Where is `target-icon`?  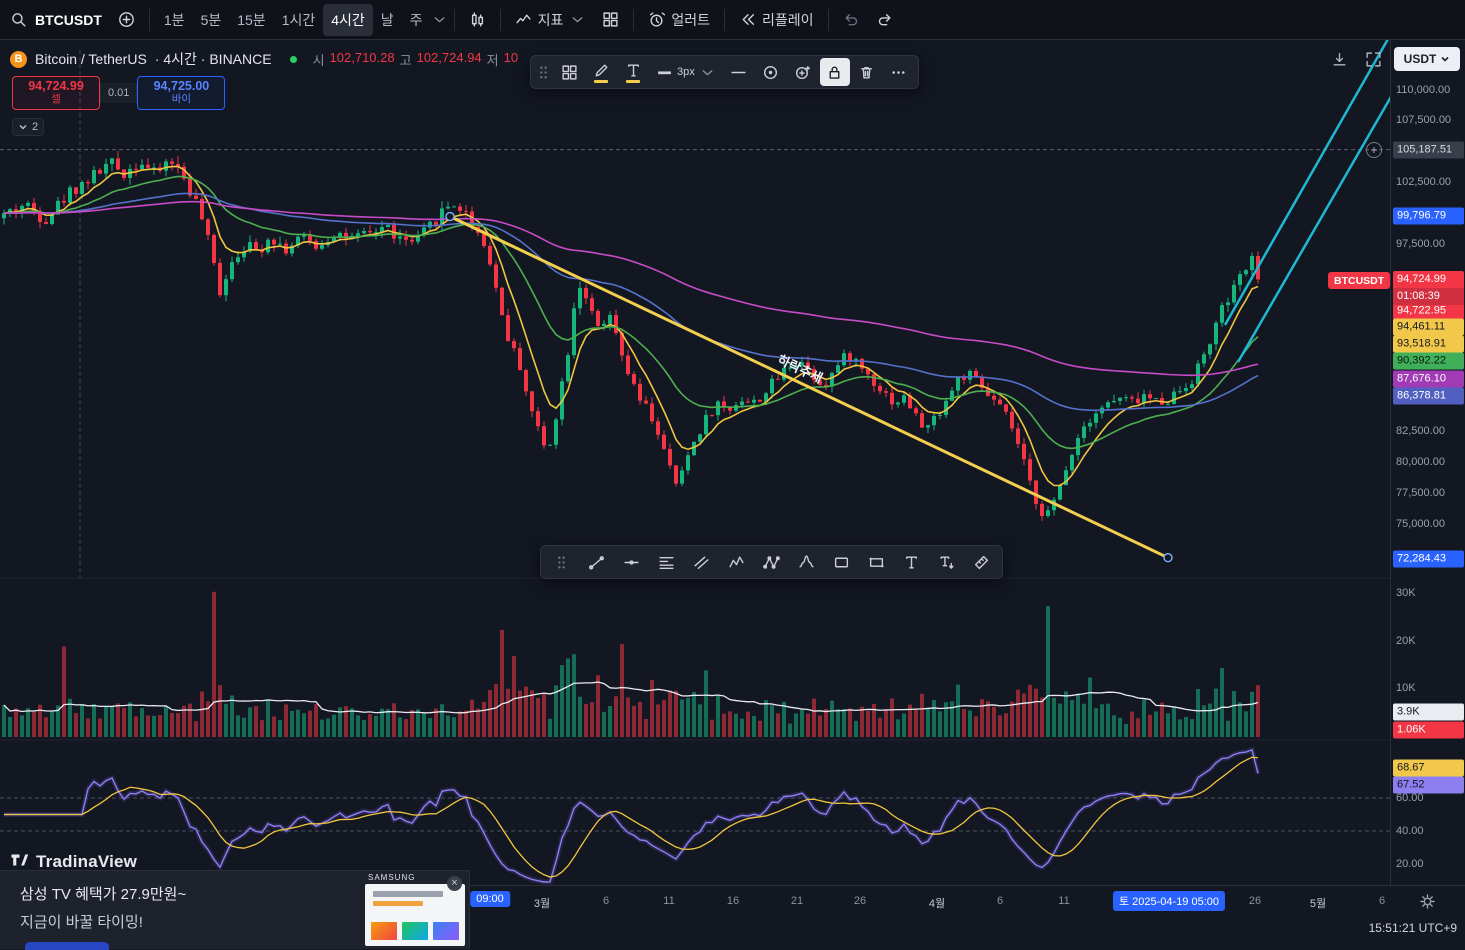
target-icon is located at coordinates (771, 72).